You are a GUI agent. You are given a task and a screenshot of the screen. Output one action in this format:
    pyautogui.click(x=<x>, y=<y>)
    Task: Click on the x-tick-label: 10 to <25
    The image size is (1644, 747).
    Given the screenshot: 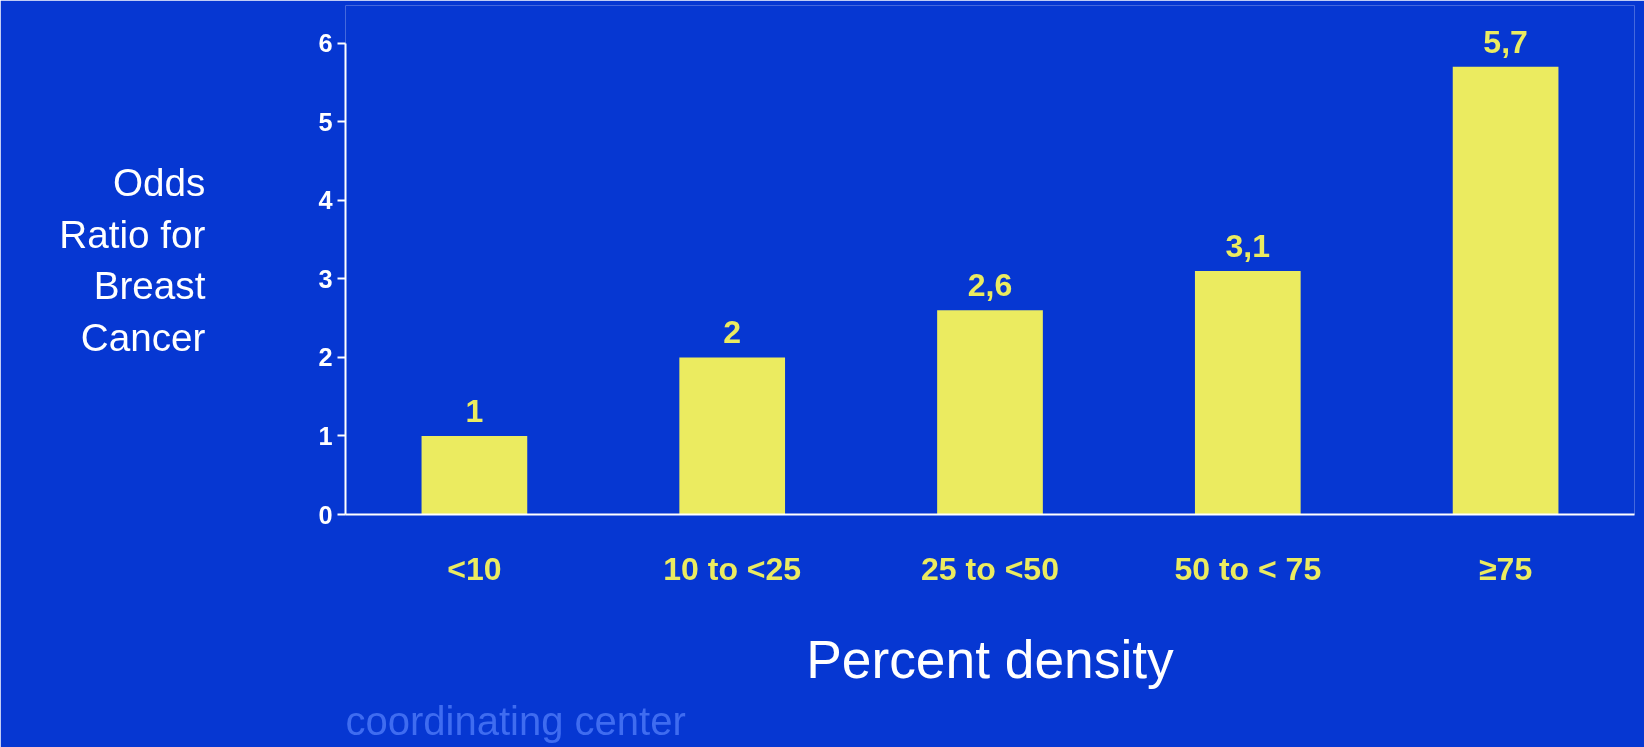 What is the action you would take?
    pyautogui.click(x=732, y=568)
    